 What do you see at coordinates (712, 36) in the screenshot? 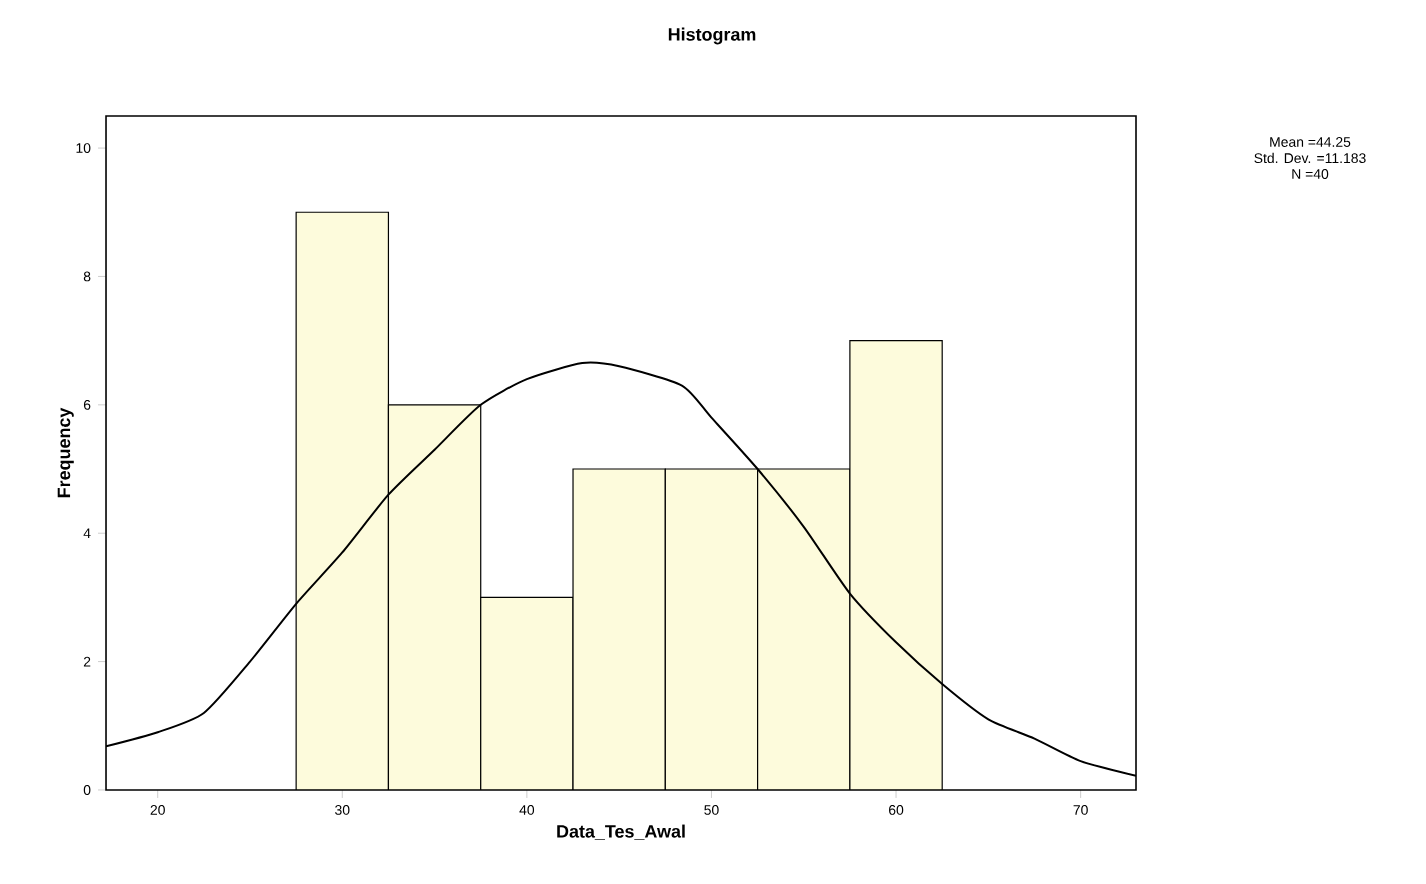
I see `chart-title: Histogram` at bounding box center [712, 36].